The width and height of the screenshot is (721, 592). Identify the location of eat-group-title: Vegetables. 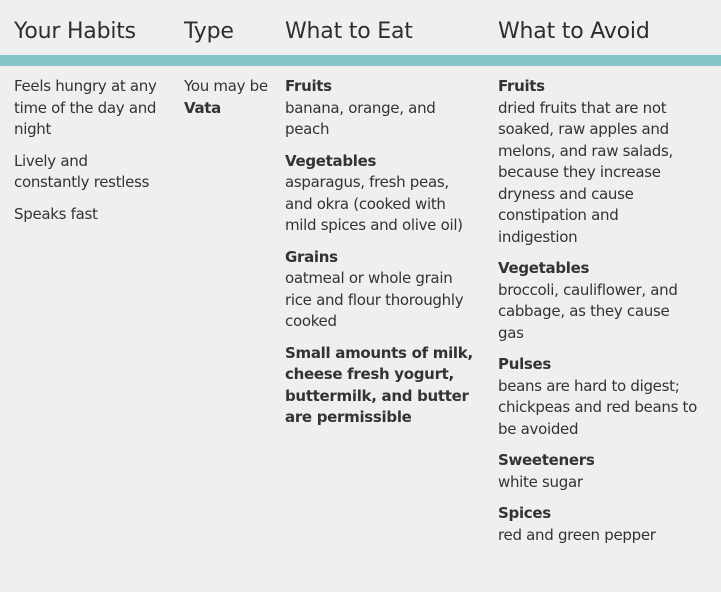
(331, 160).